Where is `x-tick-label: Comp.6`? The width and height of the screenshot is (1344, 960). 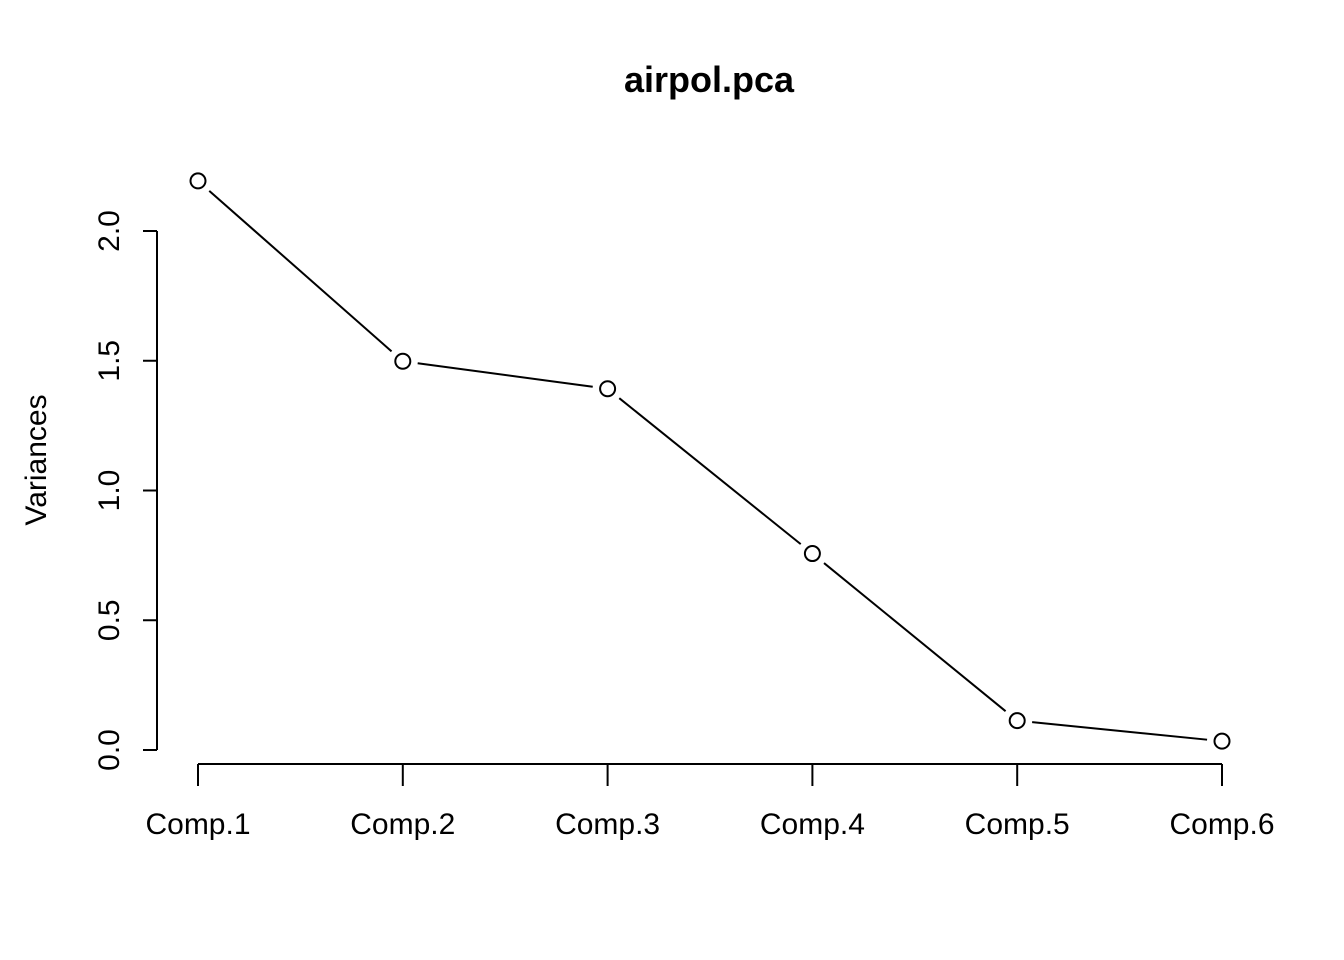 x-tick-label: Comp.6 is located at coordinates (1221, 824).